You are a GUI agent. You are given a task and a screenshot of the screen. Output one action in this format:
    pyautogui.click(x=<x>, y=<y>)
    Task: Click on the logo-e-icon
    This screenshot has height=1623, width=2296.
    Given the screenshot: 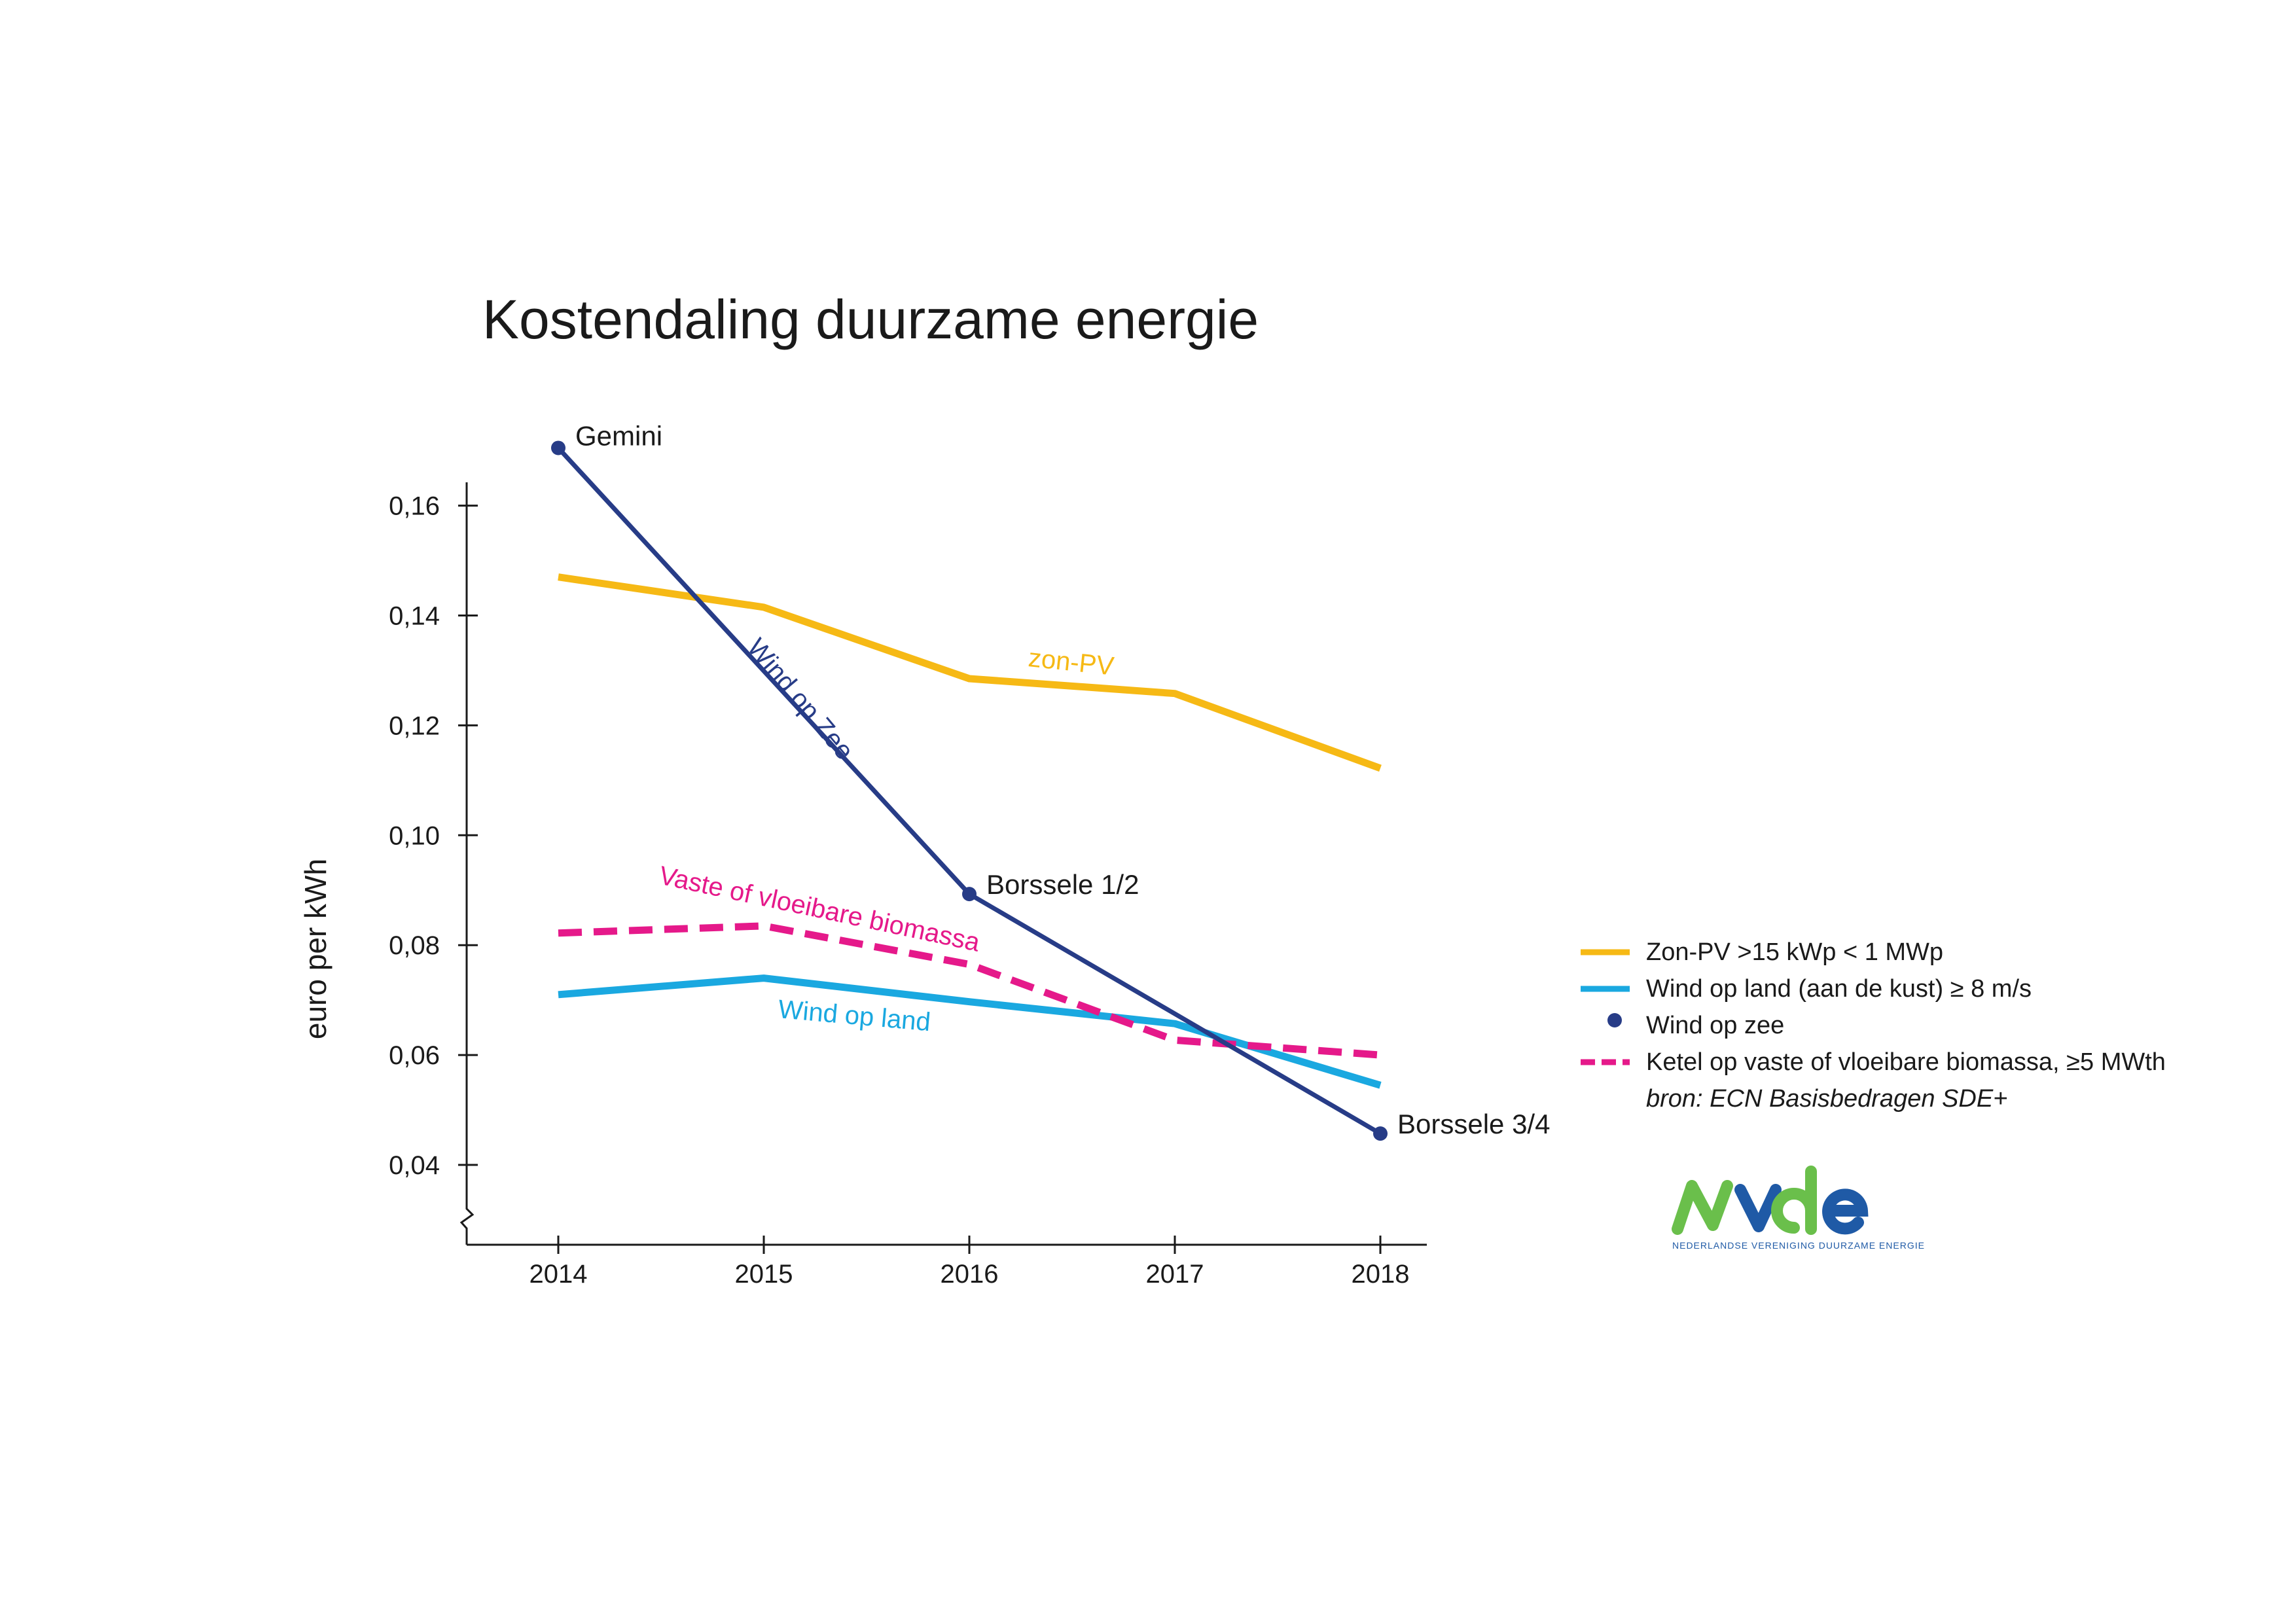 What is the action you would take?
    pyautogui.click(x=1846, y=1211)
    